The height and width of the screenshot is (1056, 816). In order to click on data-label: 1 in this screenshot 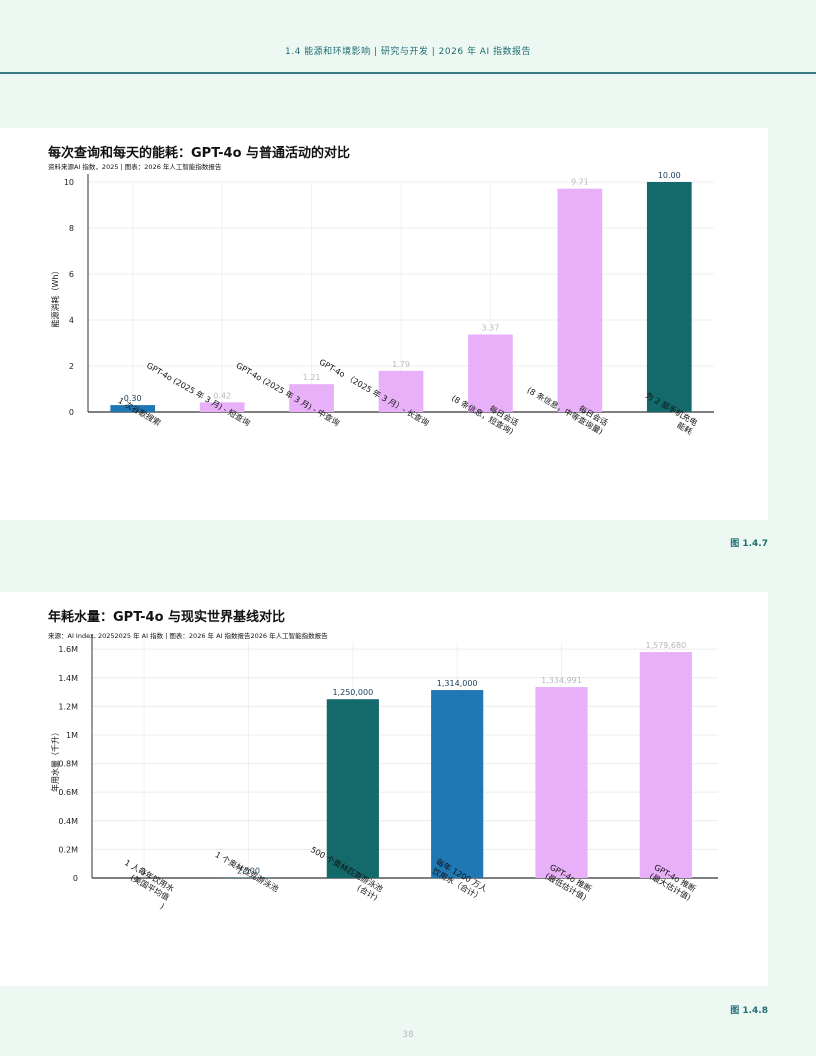, I will do `click(144, 871)`.